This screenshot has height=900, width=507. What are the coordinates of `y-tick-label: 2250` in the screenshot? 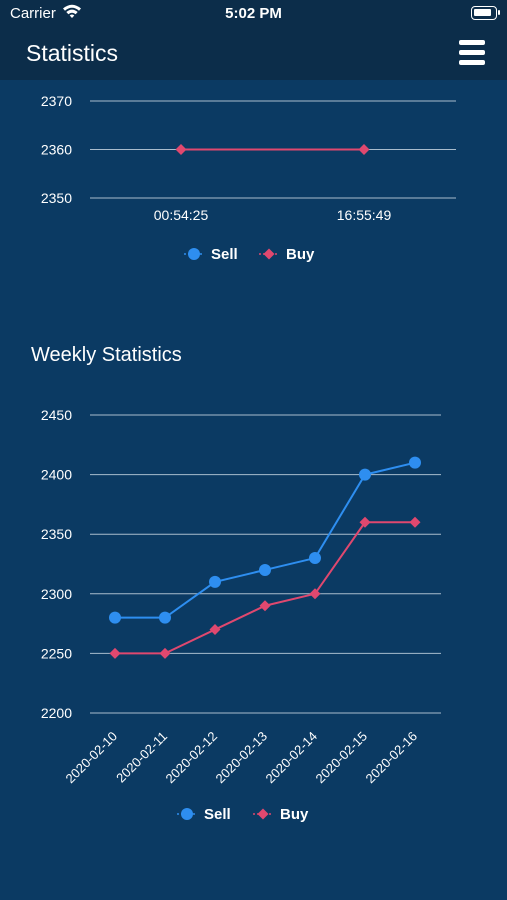 It's located at (56, 653).